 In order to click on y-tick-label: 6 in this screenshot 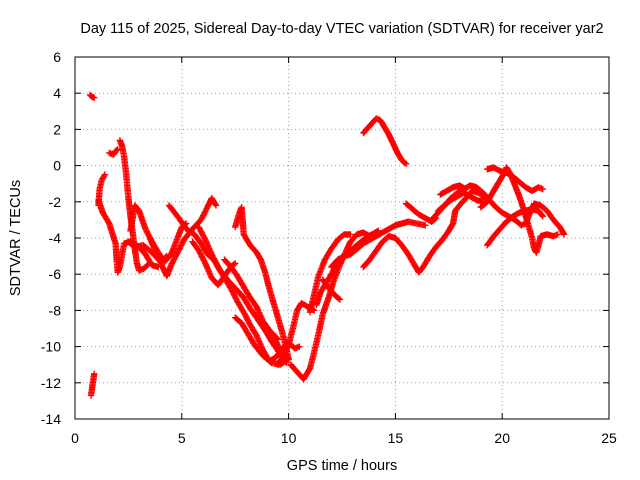, I will do `click(57, 57)`.